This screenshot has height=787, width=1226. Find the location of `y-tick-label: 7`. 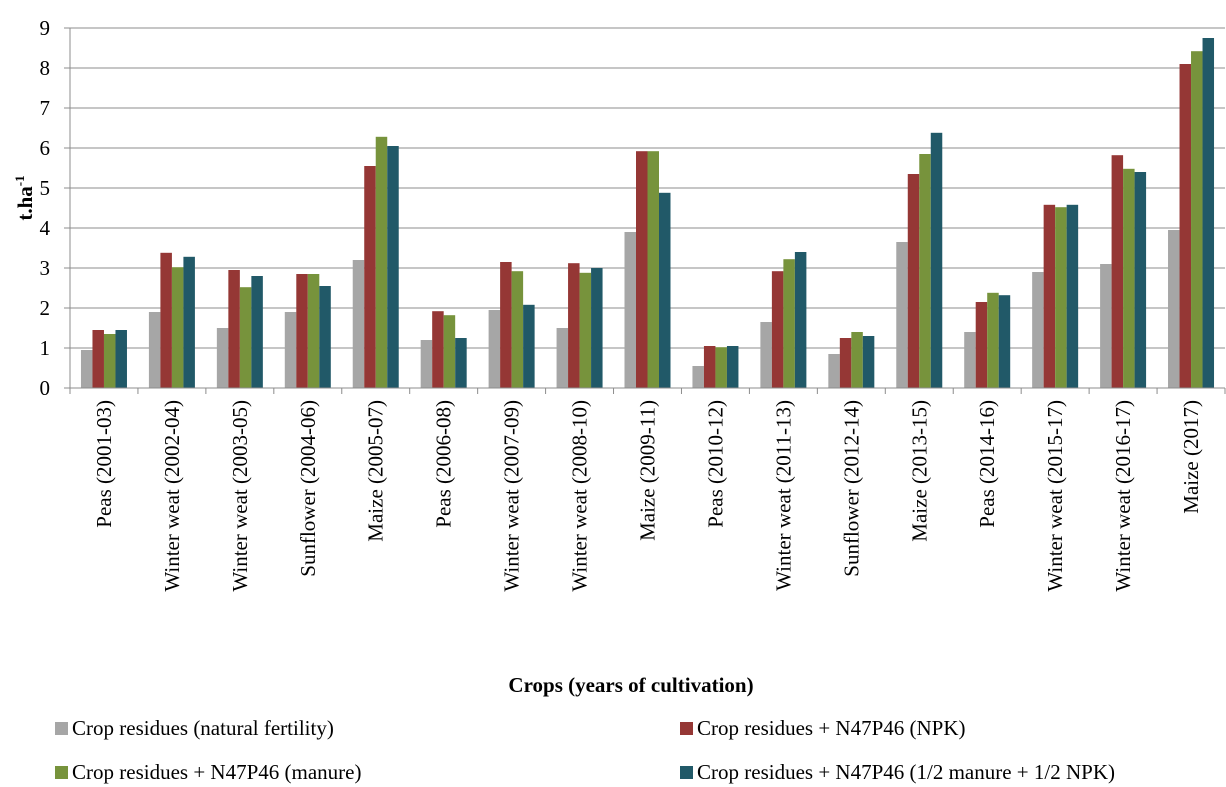

y-tick-label: 7 is located at coordinates (45, 108).